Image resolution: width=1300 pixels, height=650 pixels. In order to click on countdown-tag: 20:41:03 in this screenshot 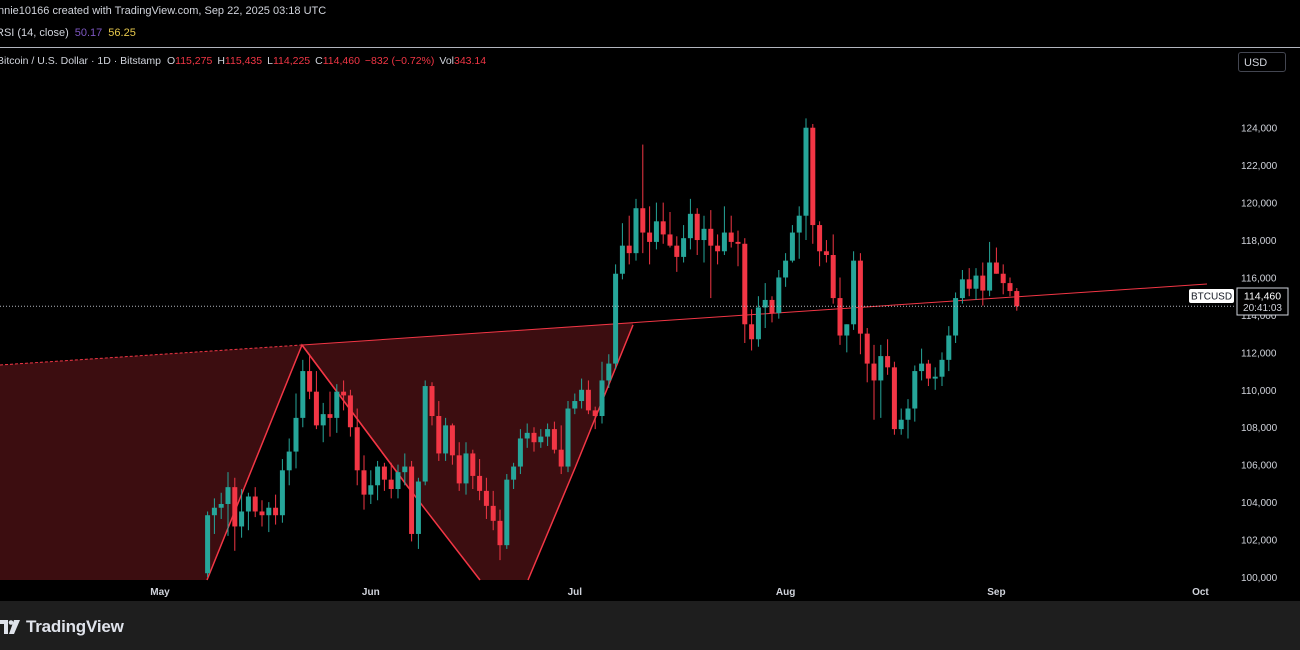, I will do `click(1262, 308)`.